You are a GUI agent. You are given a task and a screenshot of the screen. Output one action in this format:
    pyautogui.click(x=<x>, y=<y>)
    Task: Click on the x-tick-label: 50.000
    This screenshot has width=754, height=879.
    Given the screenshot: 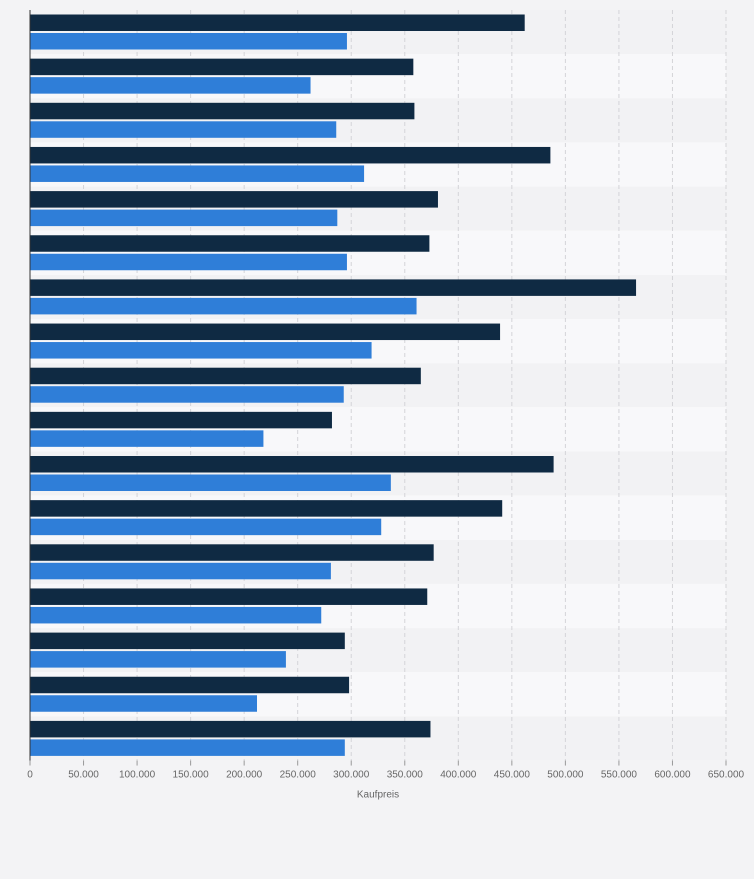 What is the action you would take?
    pyautogui.click(x=83, y=775)
    